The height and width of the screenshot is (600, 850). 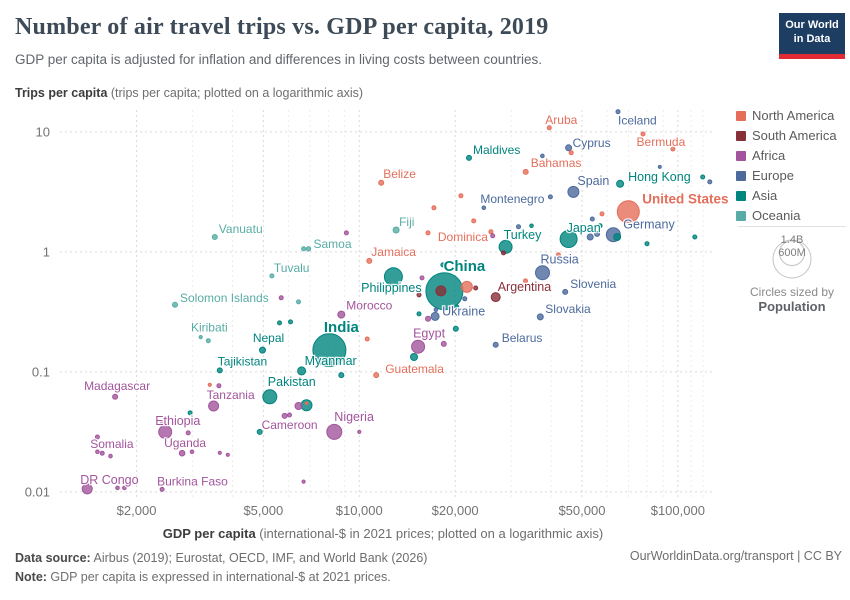 What do you see at coordinates (284, 415) in the screenshot?
I see `data-point-cameroon` at bounding box center [284, 415].